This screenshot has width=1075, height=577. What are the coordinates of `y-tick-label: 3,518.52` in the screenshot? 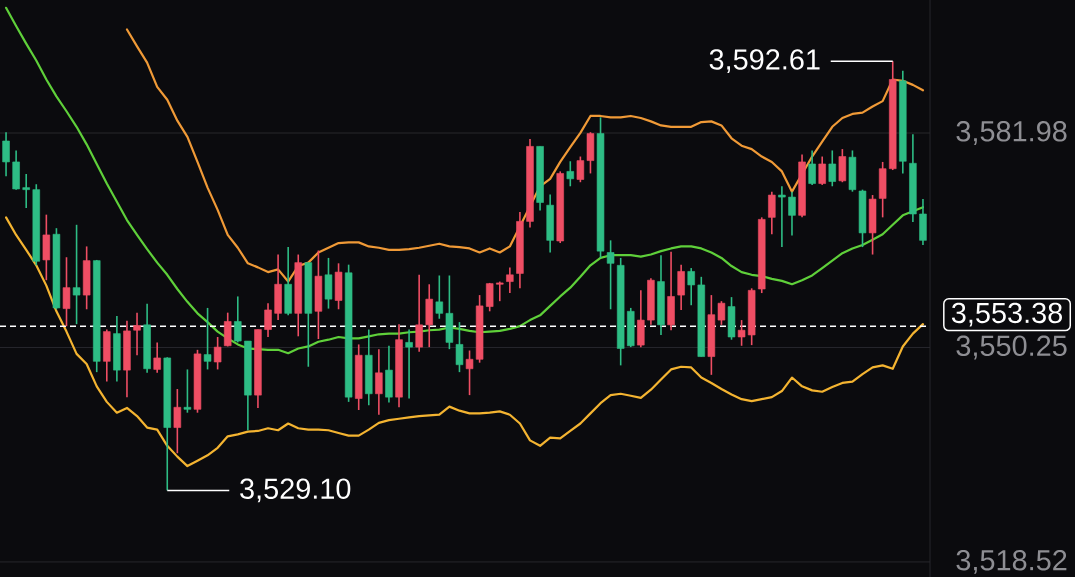 It's located at (1011, 561).